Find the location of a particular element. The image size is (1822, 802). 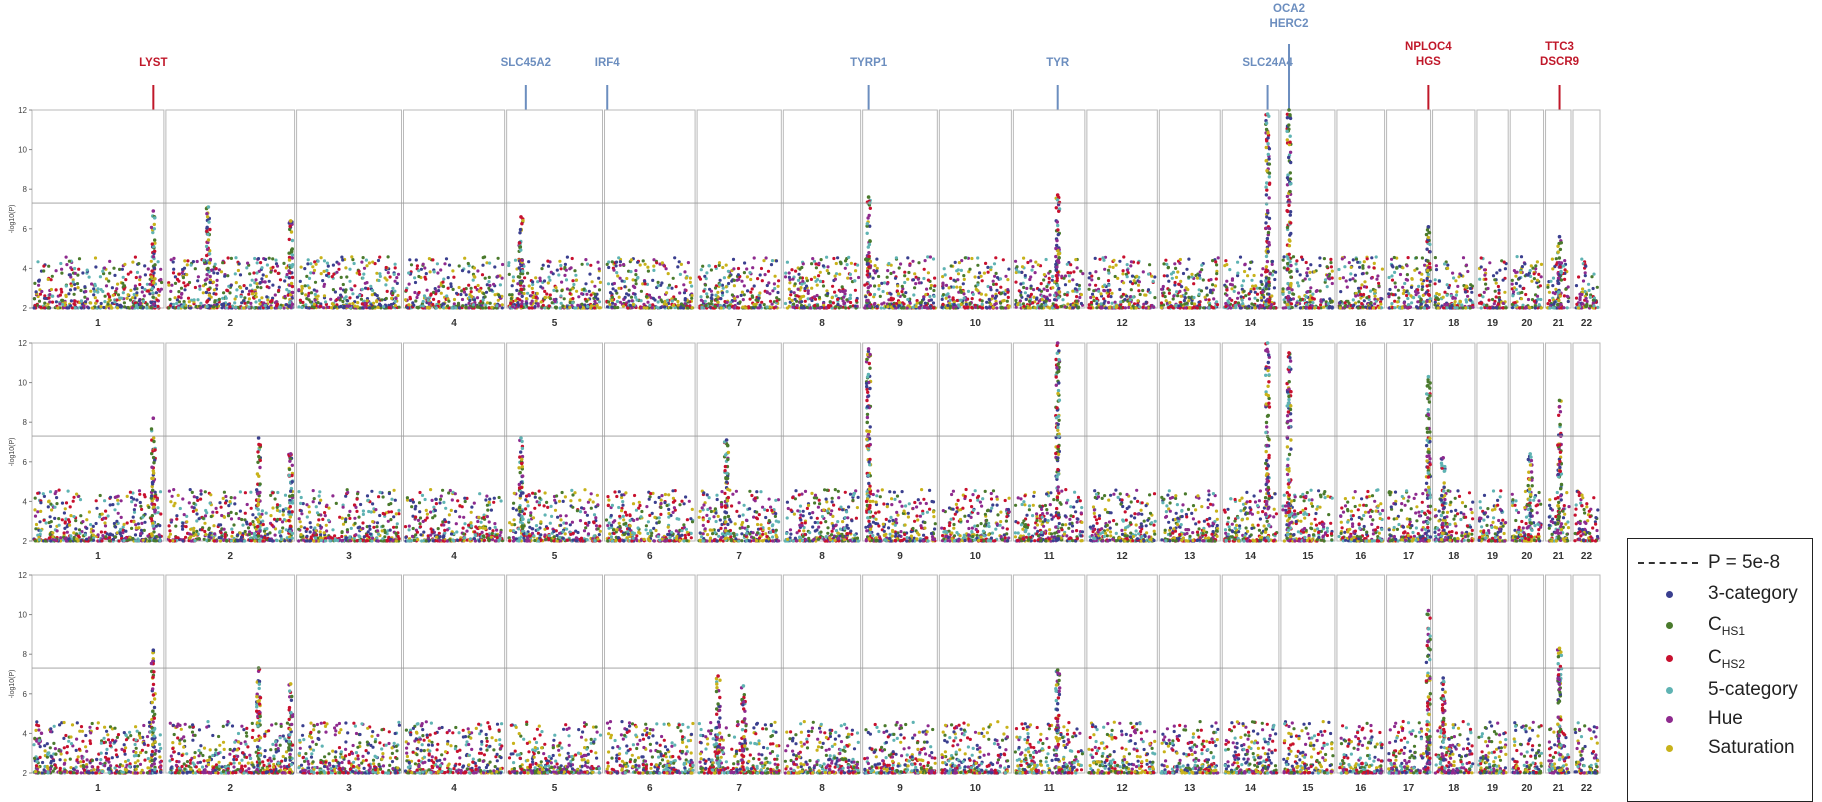

snp-peak-point is located at coordinates (154, 251).